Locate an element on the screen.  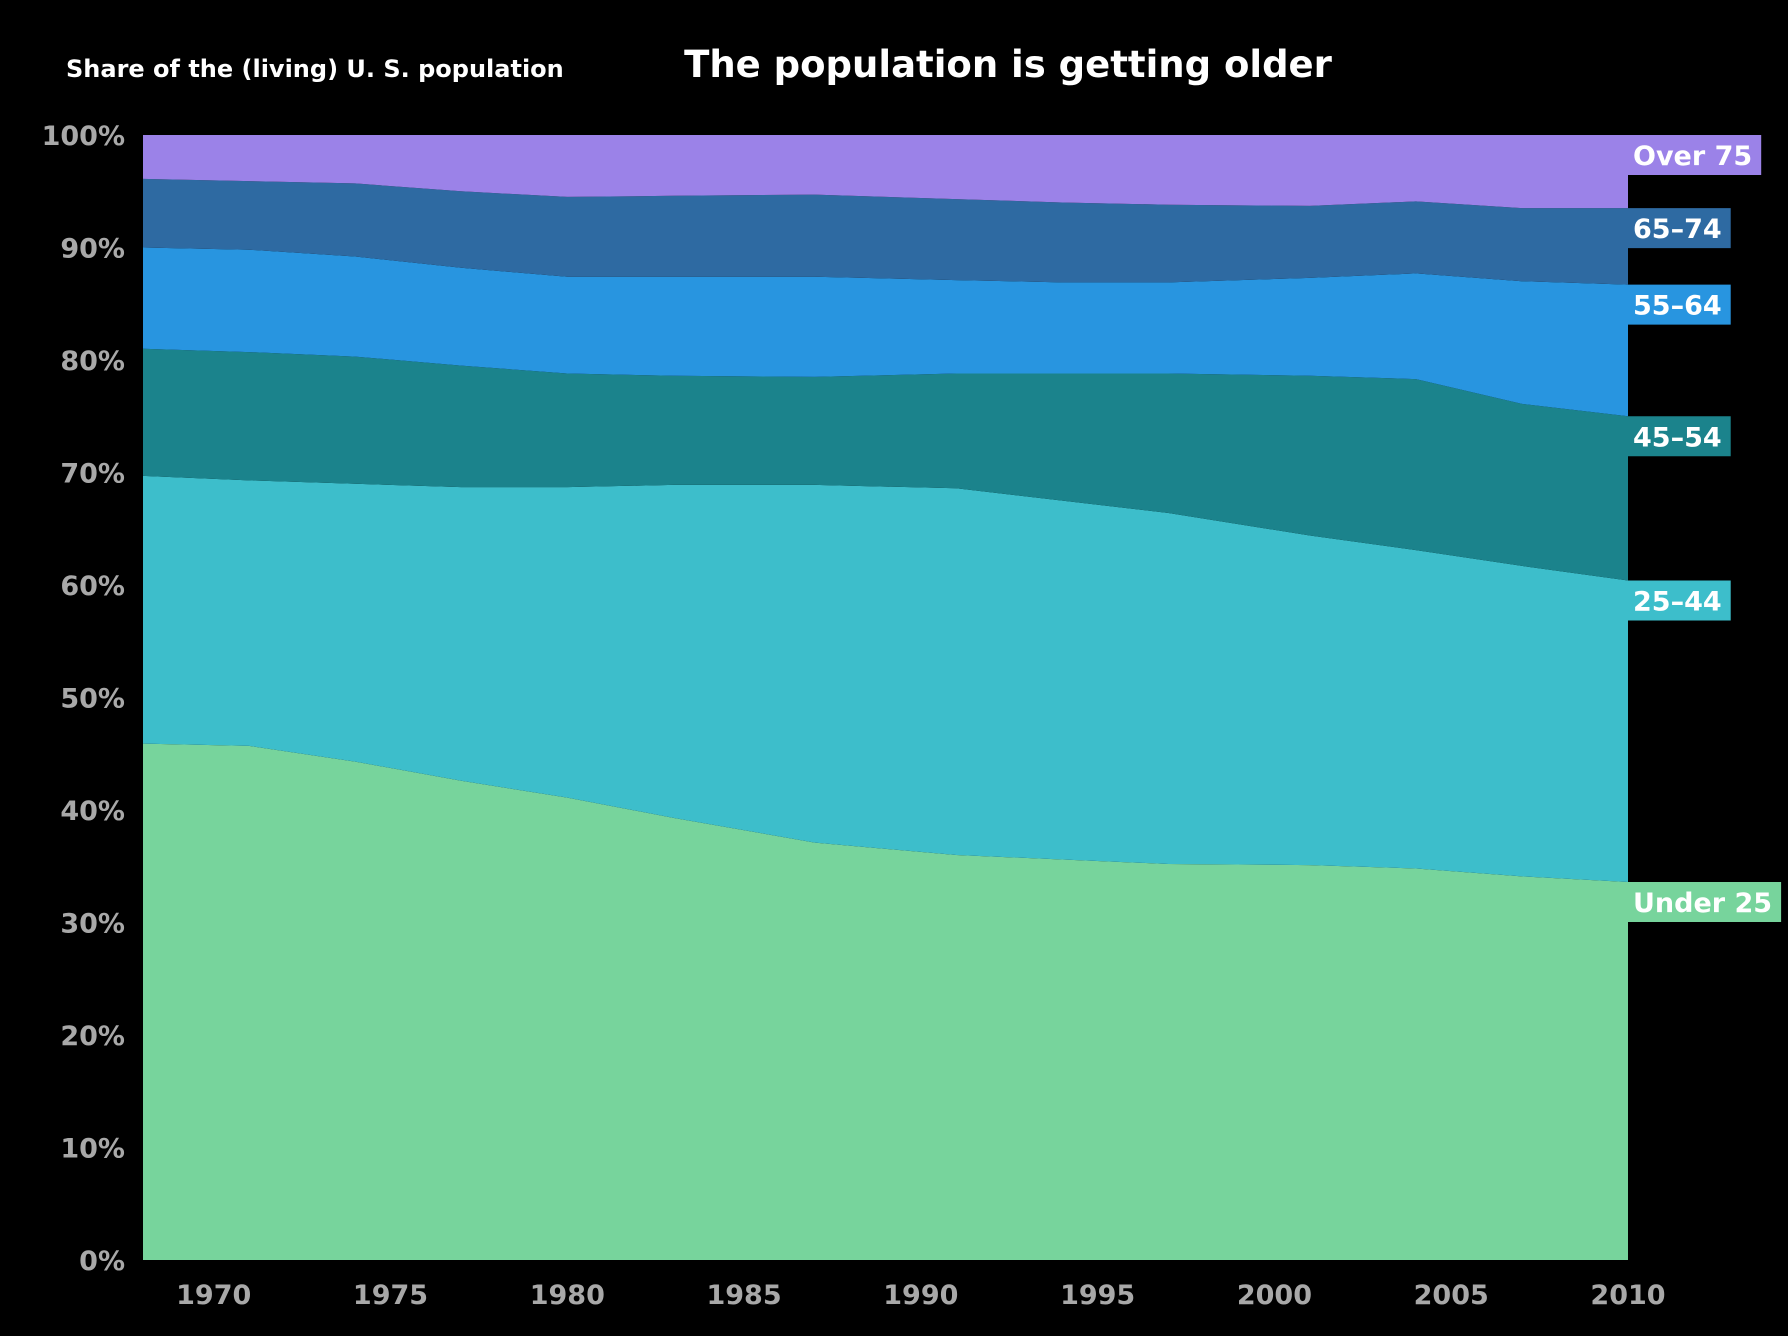
y-tick-label: 40% is located at coordinates (92, 811).